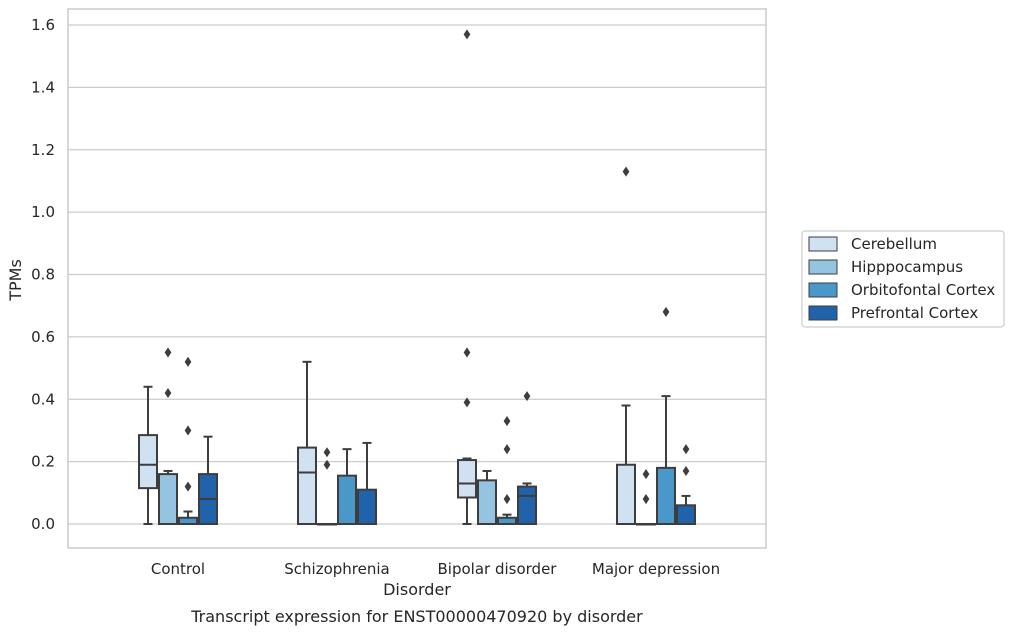 Image resolution: width=1014 pixels, height=634 pixels. Describe the element at coordinates (336, 569) in the screenshot. I see `x-tick-label: Schizophrenia` at that location.